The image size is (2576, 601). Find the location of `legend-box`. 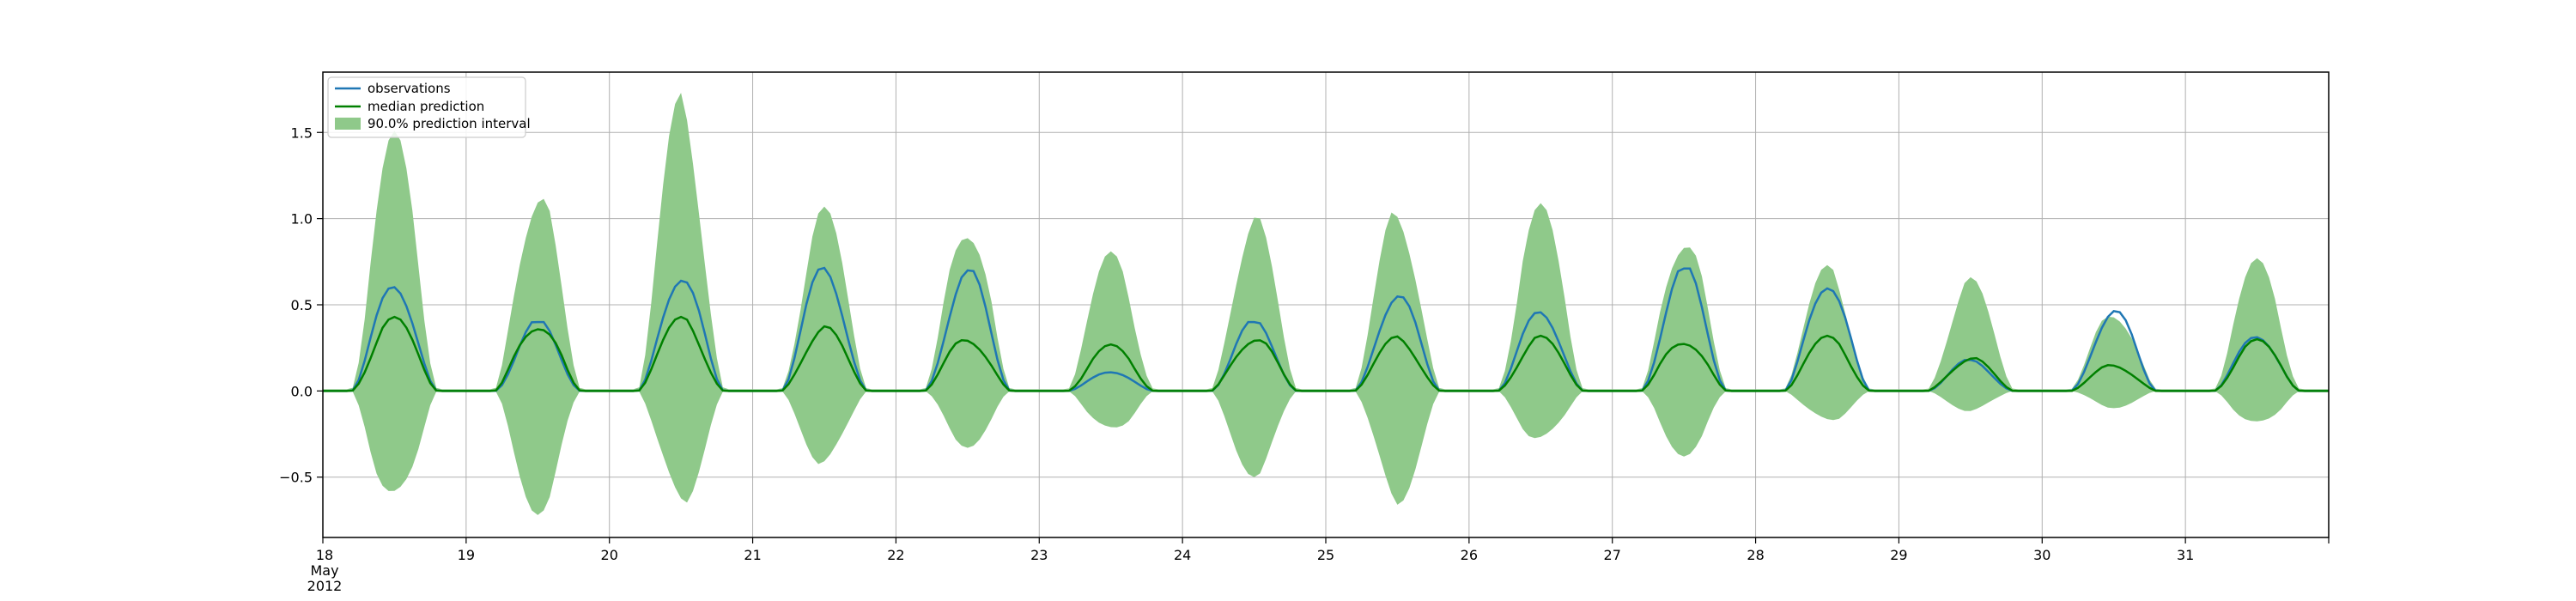

legend-box is located at coordinates (426, 107).